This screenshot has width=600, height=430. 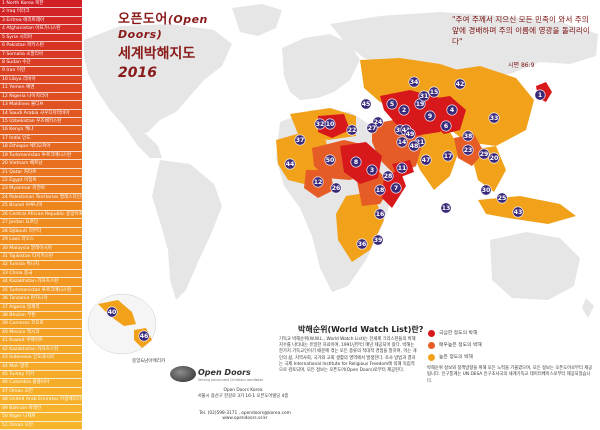 I want to click on marker-number: 23, so click(x=468, y=150).